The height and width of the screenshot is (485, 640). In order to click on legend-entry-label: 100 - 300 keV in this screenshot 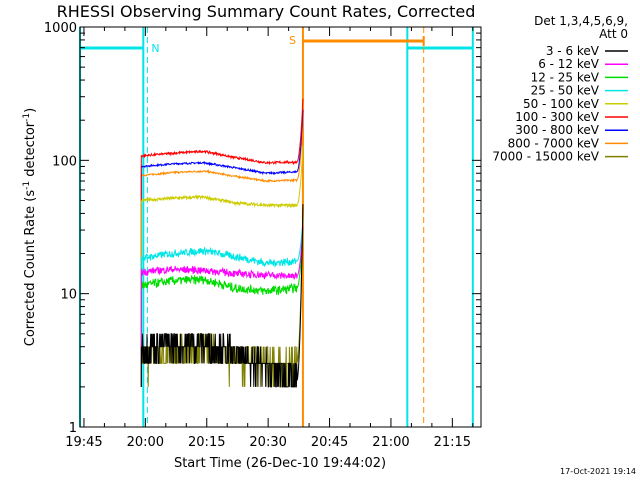, I will do `click(557, 117)`.